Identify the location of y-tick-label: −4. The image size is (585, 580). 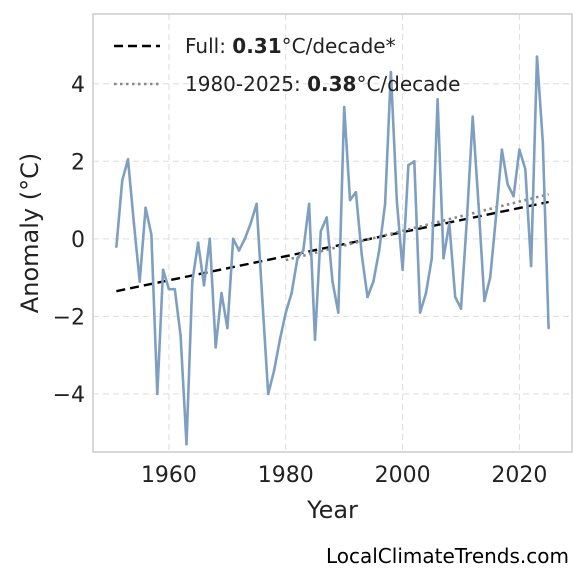
(69, 395).